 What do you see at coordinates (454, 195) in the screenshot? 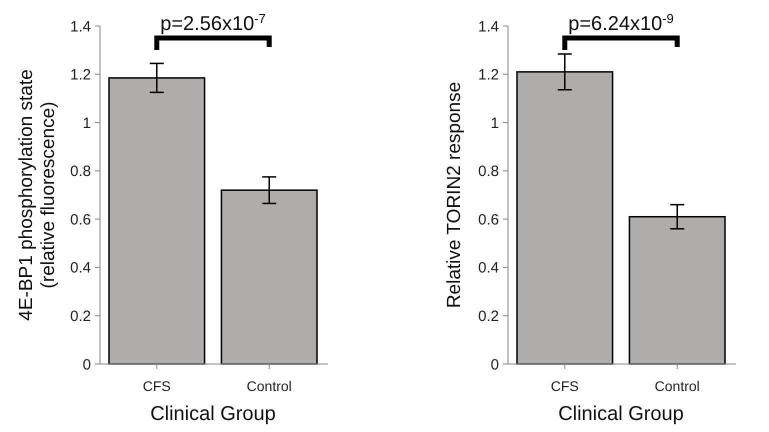
I see `y-axis-title: Relative TORIN2 response` at bounding box center [454, 195].